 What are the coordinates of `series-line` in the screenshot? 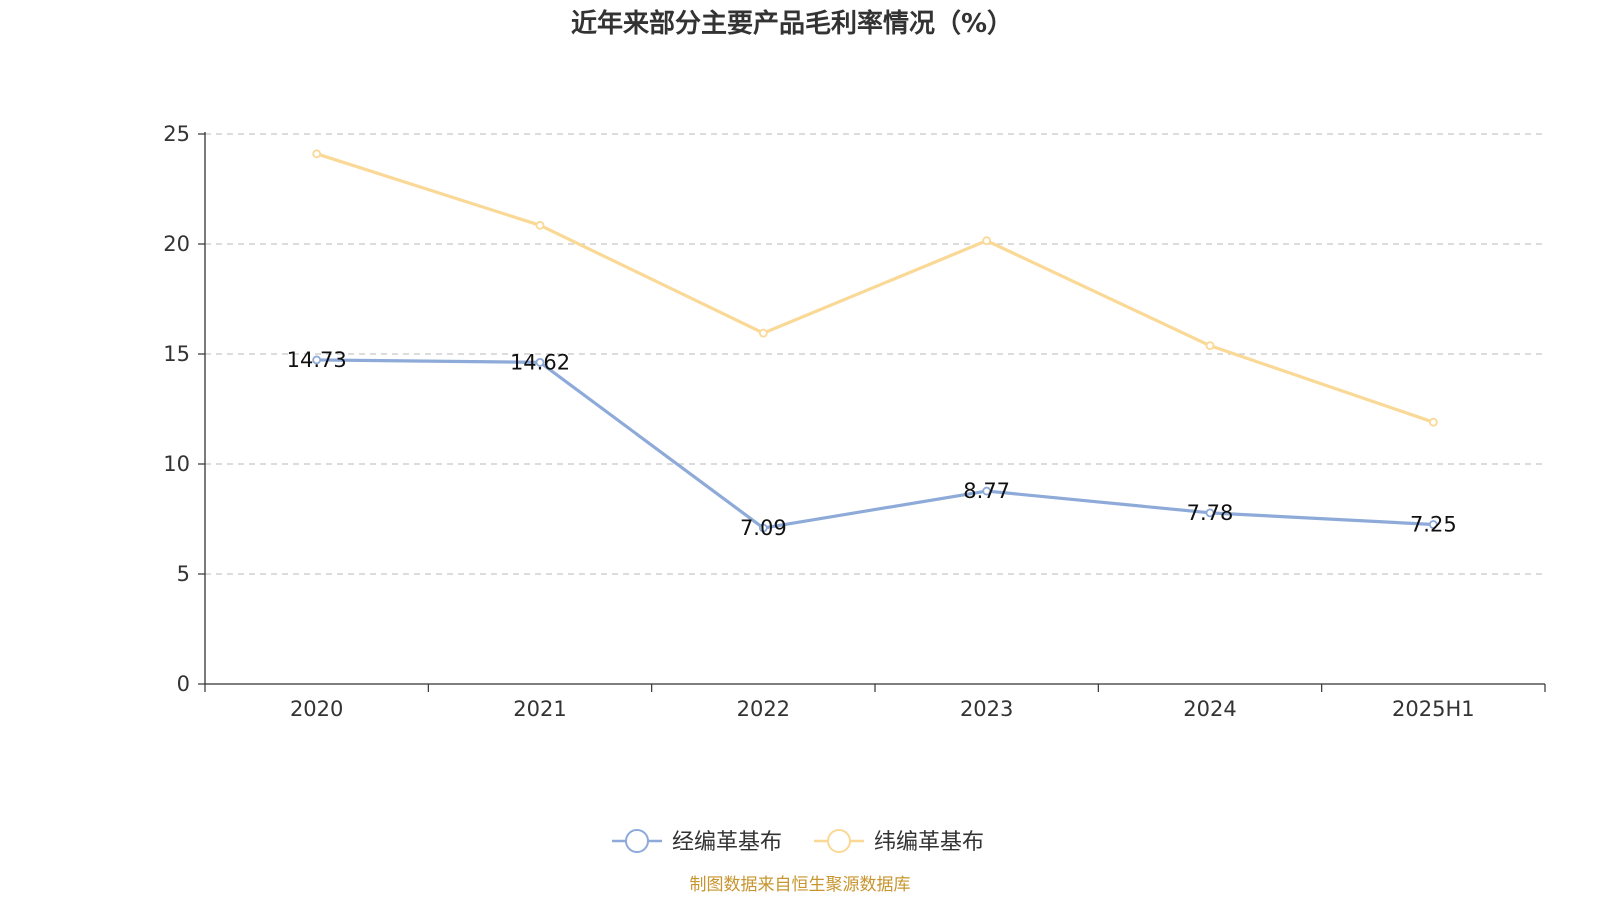 It's located at (875, 444).